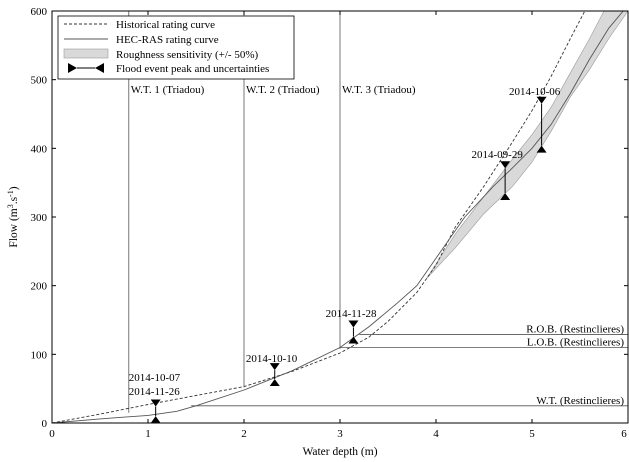 The width and height of the screenshot is (629, 462). Describe the element at coordinates (274, 383) in the screenshot. I see `flood-event-2-lower-marker` at that location.